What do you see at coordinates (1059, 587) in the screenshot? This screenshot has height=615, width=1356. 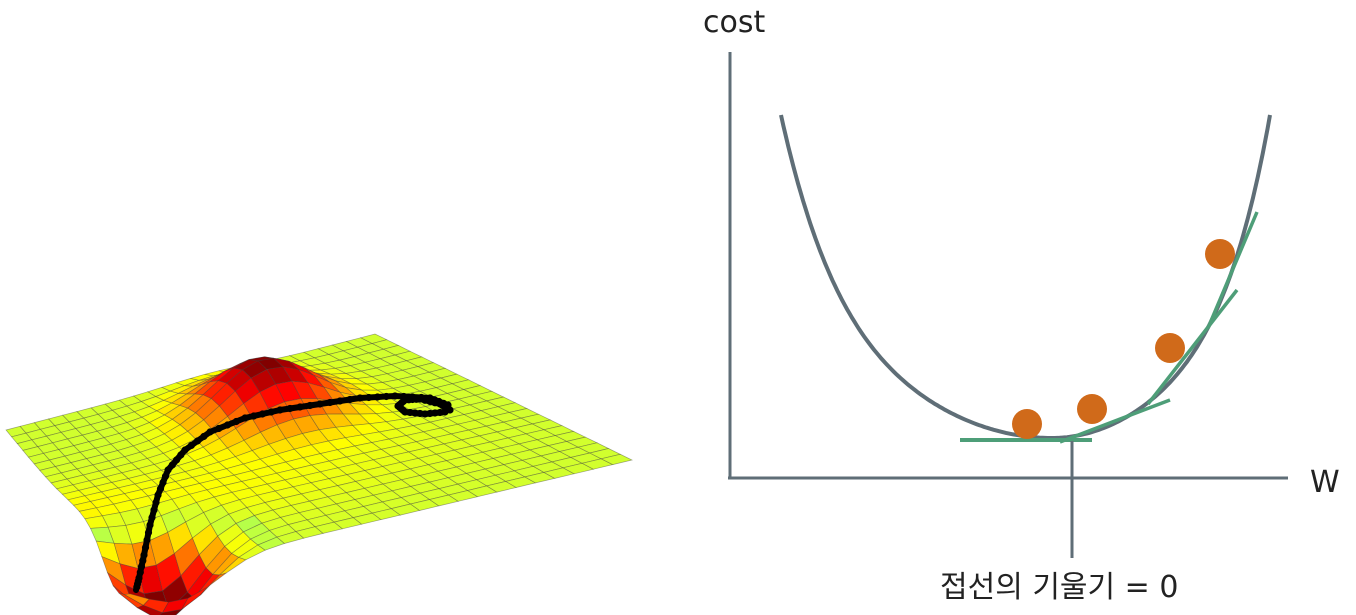 I see `tangent-slope-caption: 접선의 기울기 = 0` at bounding box center [1059, 587].